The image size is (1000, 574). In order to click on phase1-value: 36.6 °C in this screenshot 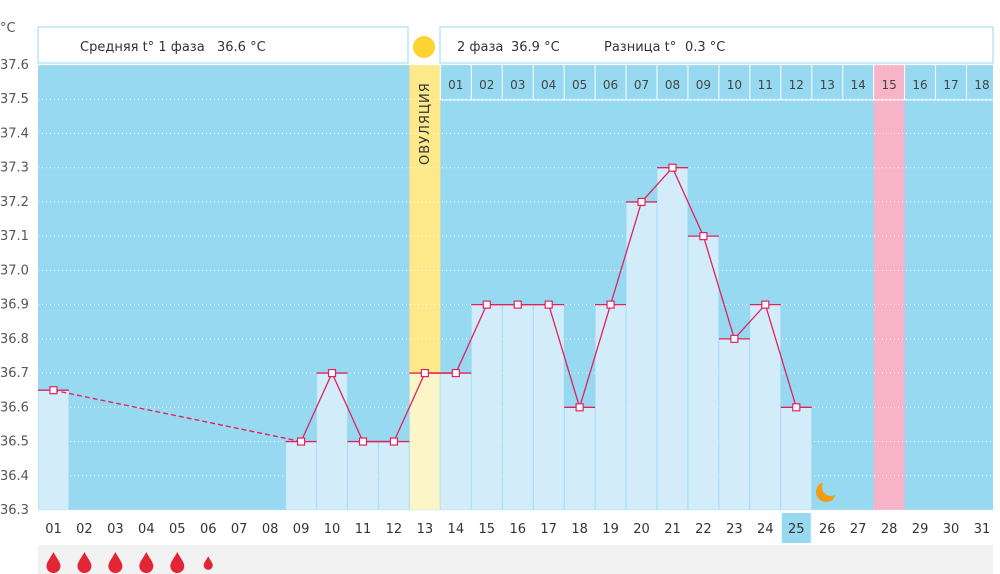, I will do `click(241, 47)`.